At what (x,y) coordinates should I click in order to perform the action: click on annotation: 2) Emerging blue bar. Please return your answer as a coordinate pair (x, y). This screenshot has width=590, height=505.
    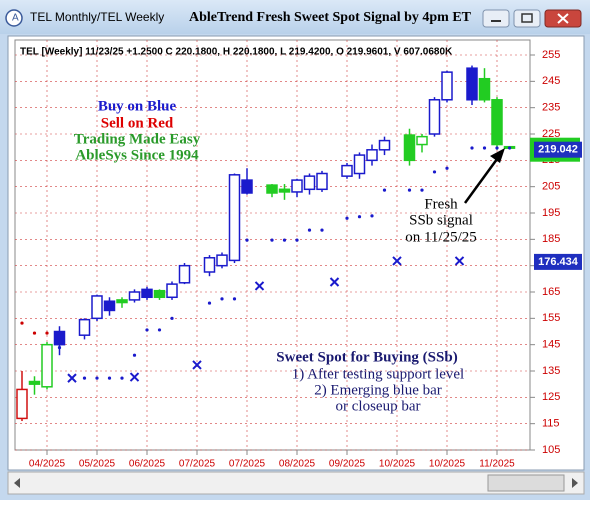
    Looking at the image, I should click on (378, 390).